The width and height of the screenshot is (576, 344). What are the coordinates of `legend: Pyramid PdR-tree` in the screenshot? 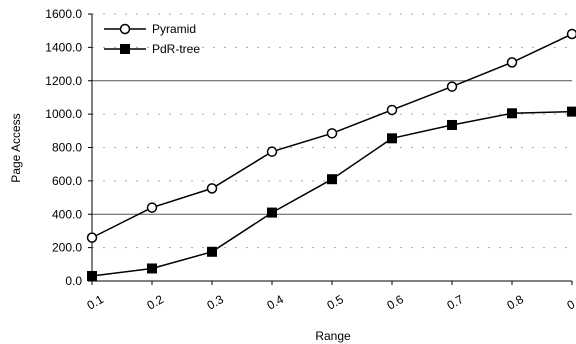 It's located at (152, 39).